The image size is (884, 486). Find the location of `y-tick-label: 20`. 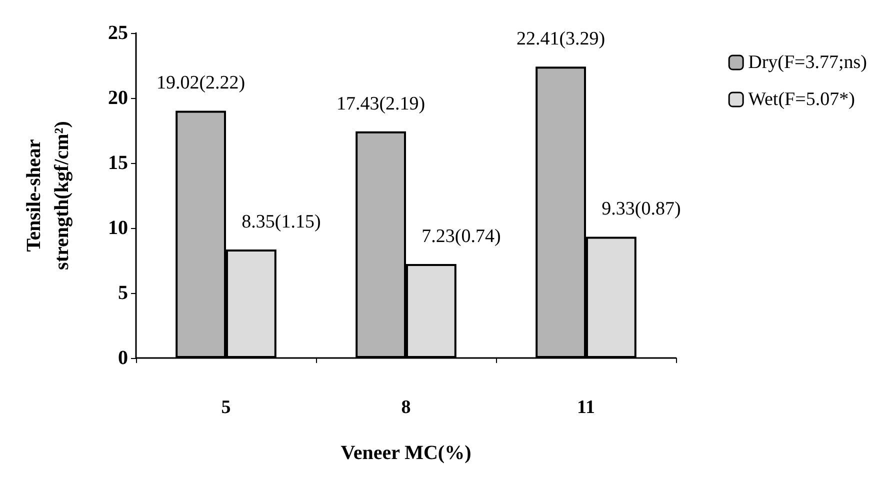

y-tick-label: 20 is located at coordinates (118, 98).